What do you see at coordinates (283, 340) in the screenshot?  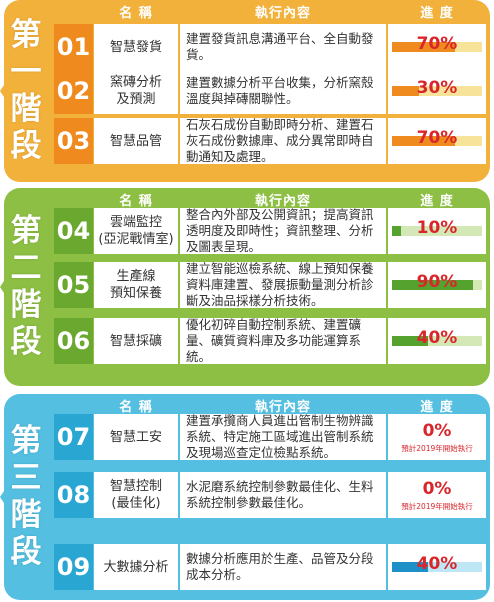 I see `item-content: 優化初碎自動控制系統、建置礦量、礦質資料庫及多功能運算系統。` at bounding box center [283, 340].